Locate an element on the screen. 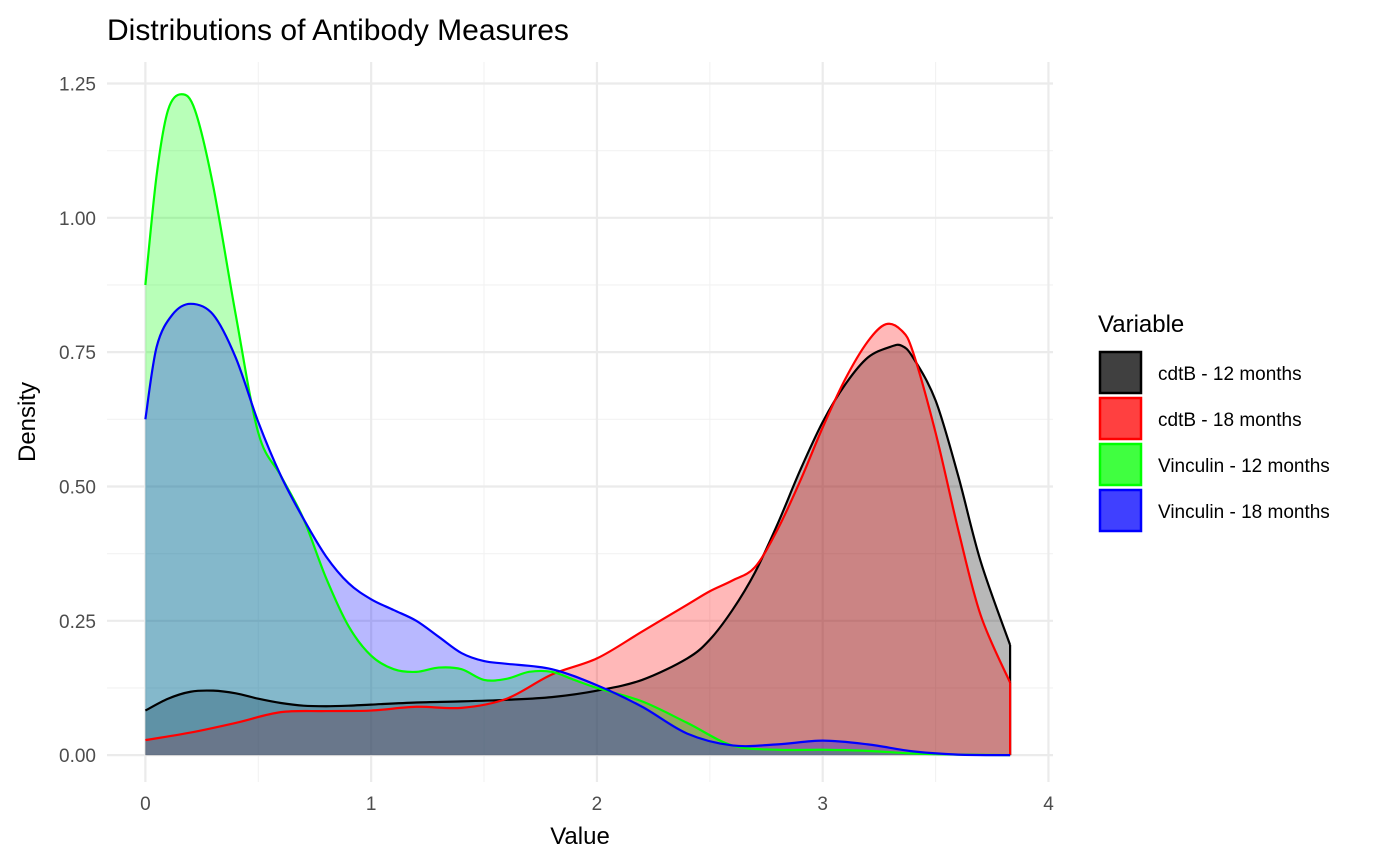  legend-title: Variable is located at coordinates (1141, 324).